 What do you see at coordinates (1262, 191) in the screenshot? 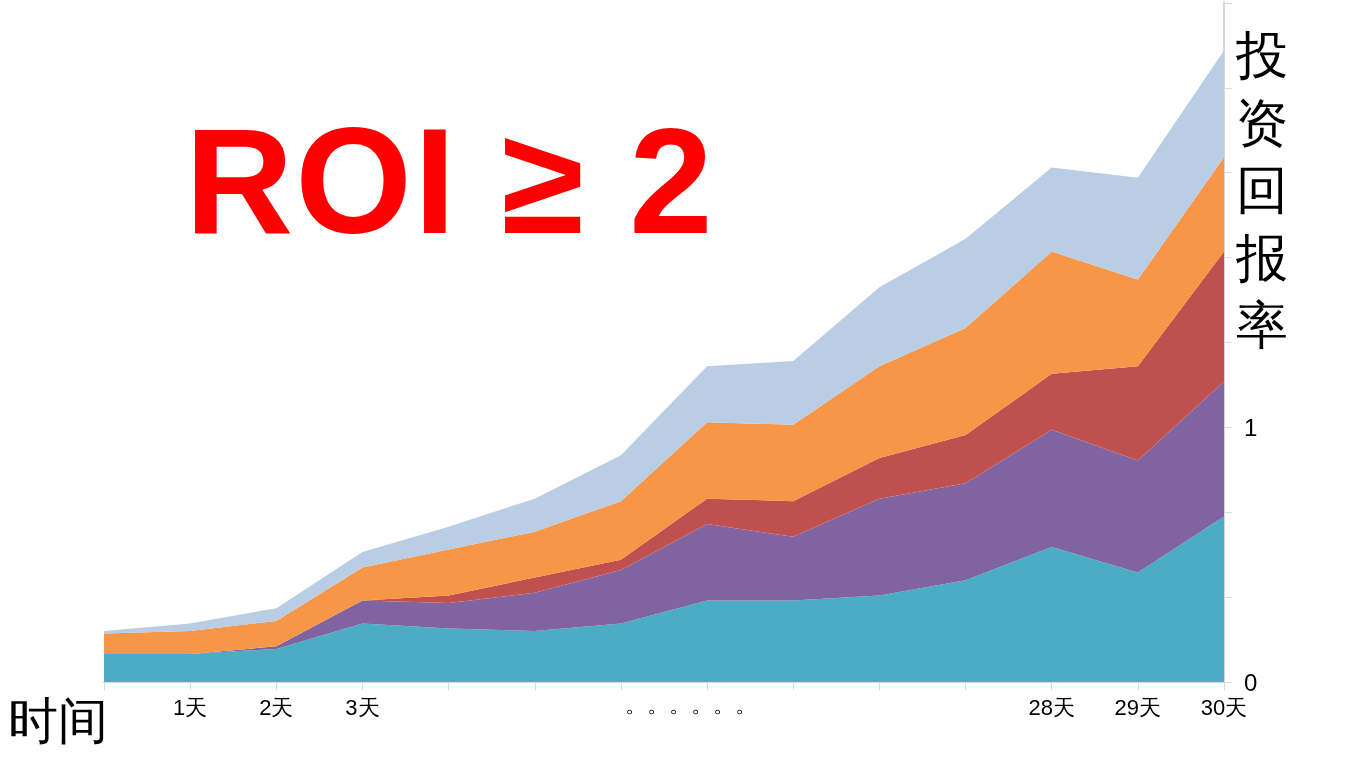
I see `y-axis-title: 投资回报率` at bounding box center [1262, 191].